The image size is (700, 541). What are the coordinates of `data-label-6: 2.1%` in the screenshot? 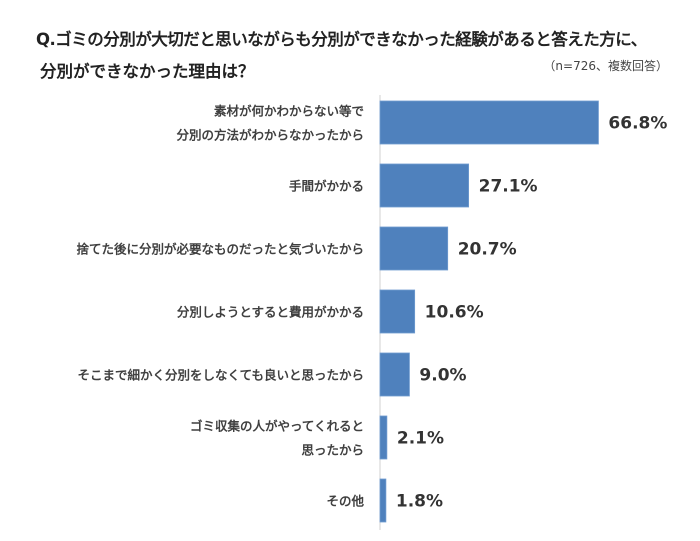 It's located at (420, 439).